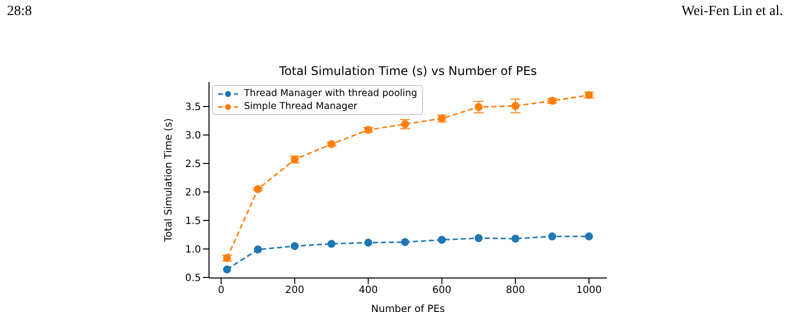 The height and width of the screenshot is (312, 801). What do you see at coordinates (19, 12) in the screenshot?
I see `text: 28:8` at bounding box center [19, 12].